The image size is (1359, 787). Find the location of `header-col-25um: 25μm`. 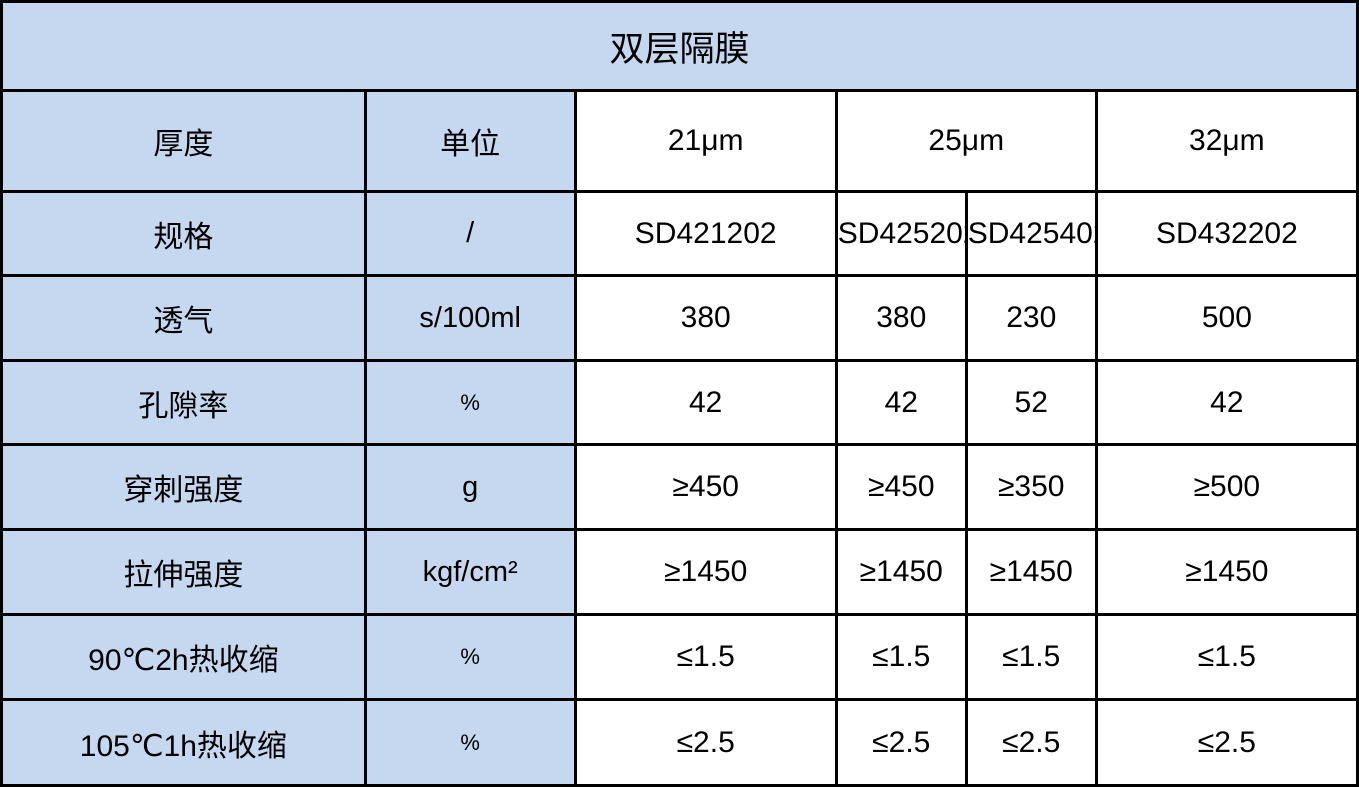

header-col-25um: 25μm is located at coordinates (966, 141).